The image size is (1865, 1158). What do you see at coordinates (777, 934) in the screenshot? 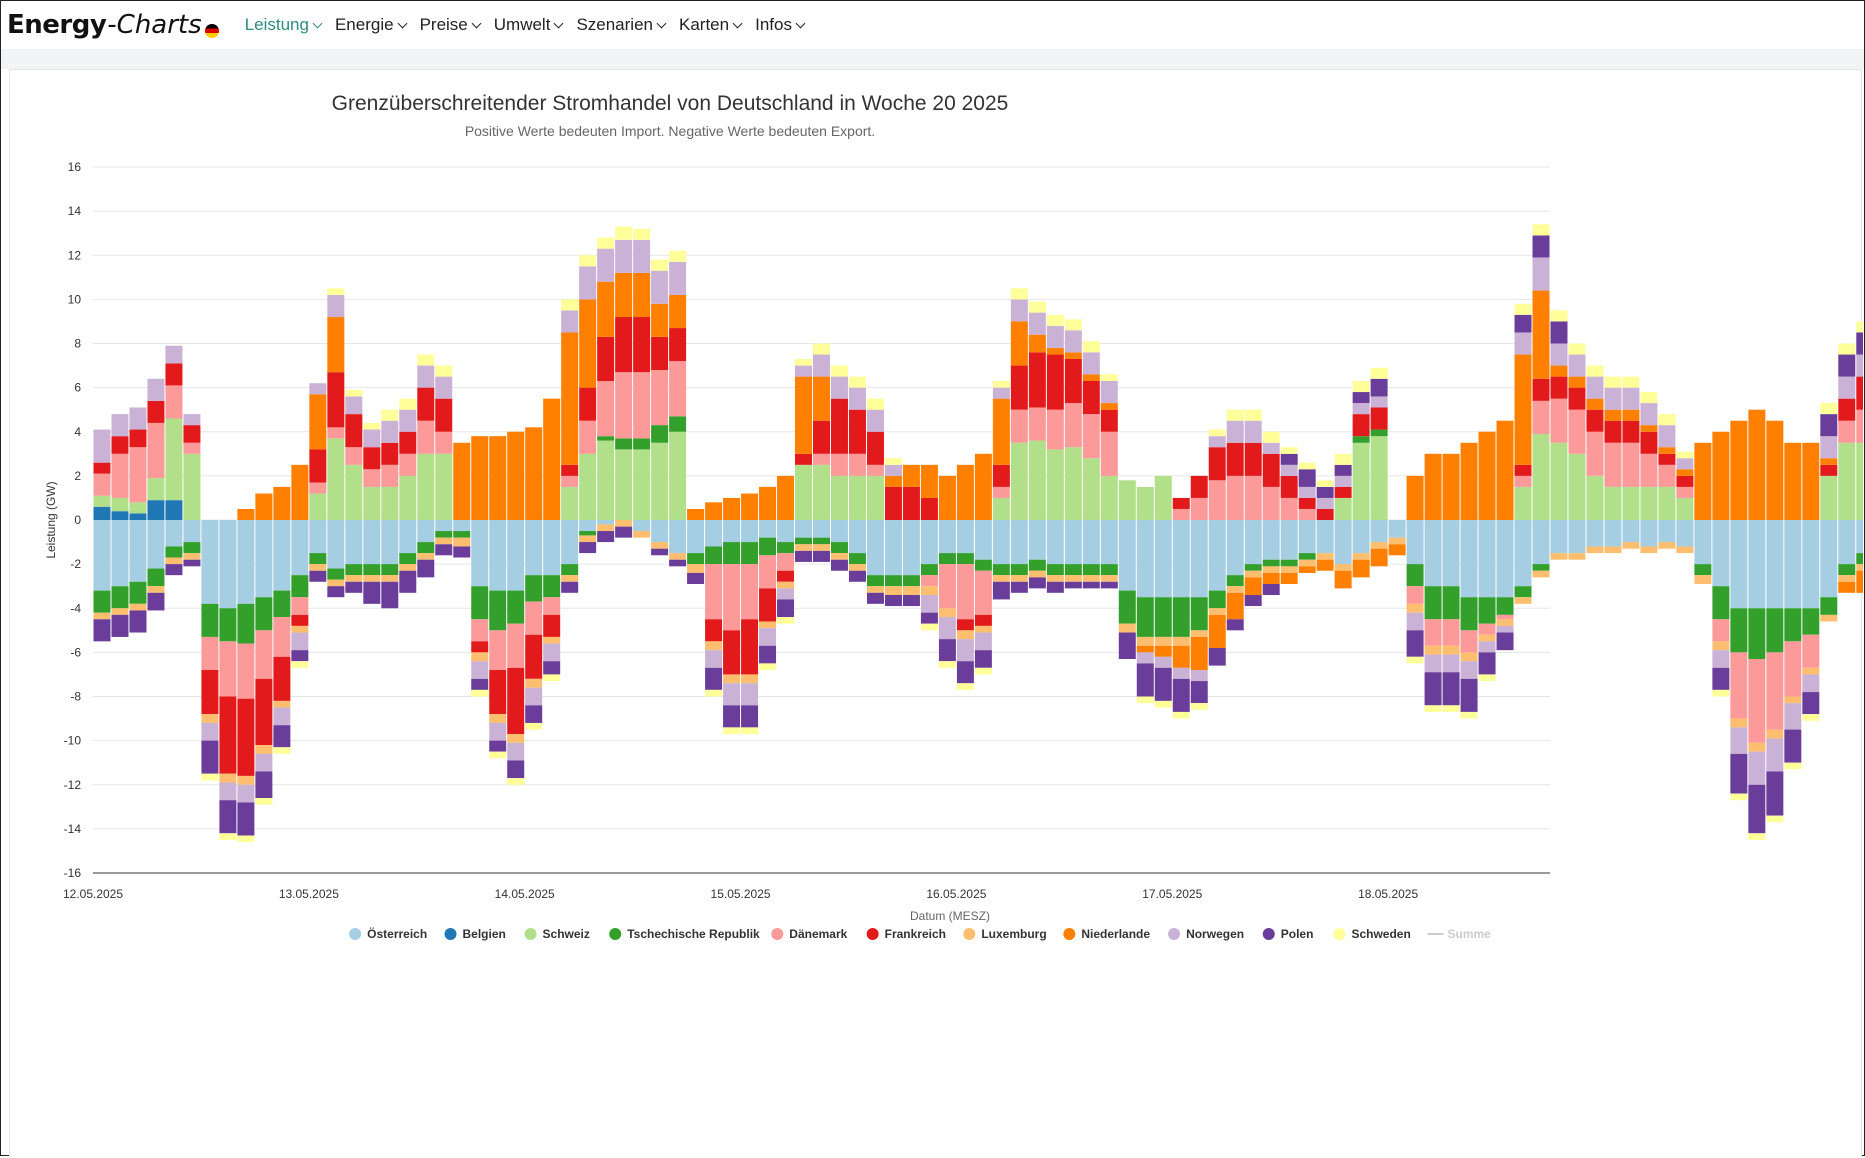
I see `legend-dot-marker` at bounding box center [777, 934].